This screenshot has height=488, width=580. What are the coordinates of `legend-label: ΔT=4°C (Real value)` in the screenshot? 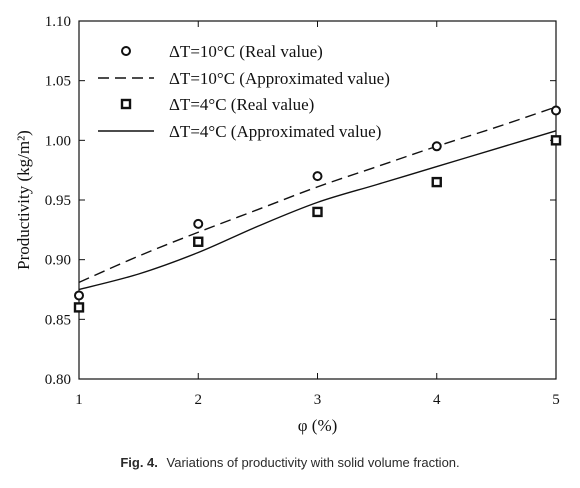 It's located at (241, 104).